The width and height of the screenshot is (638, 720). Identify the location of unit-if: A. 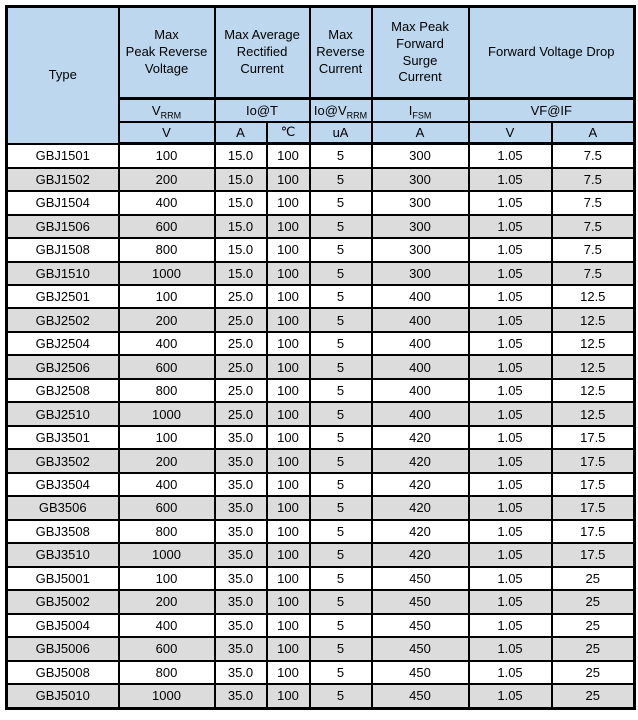
(593, 132).